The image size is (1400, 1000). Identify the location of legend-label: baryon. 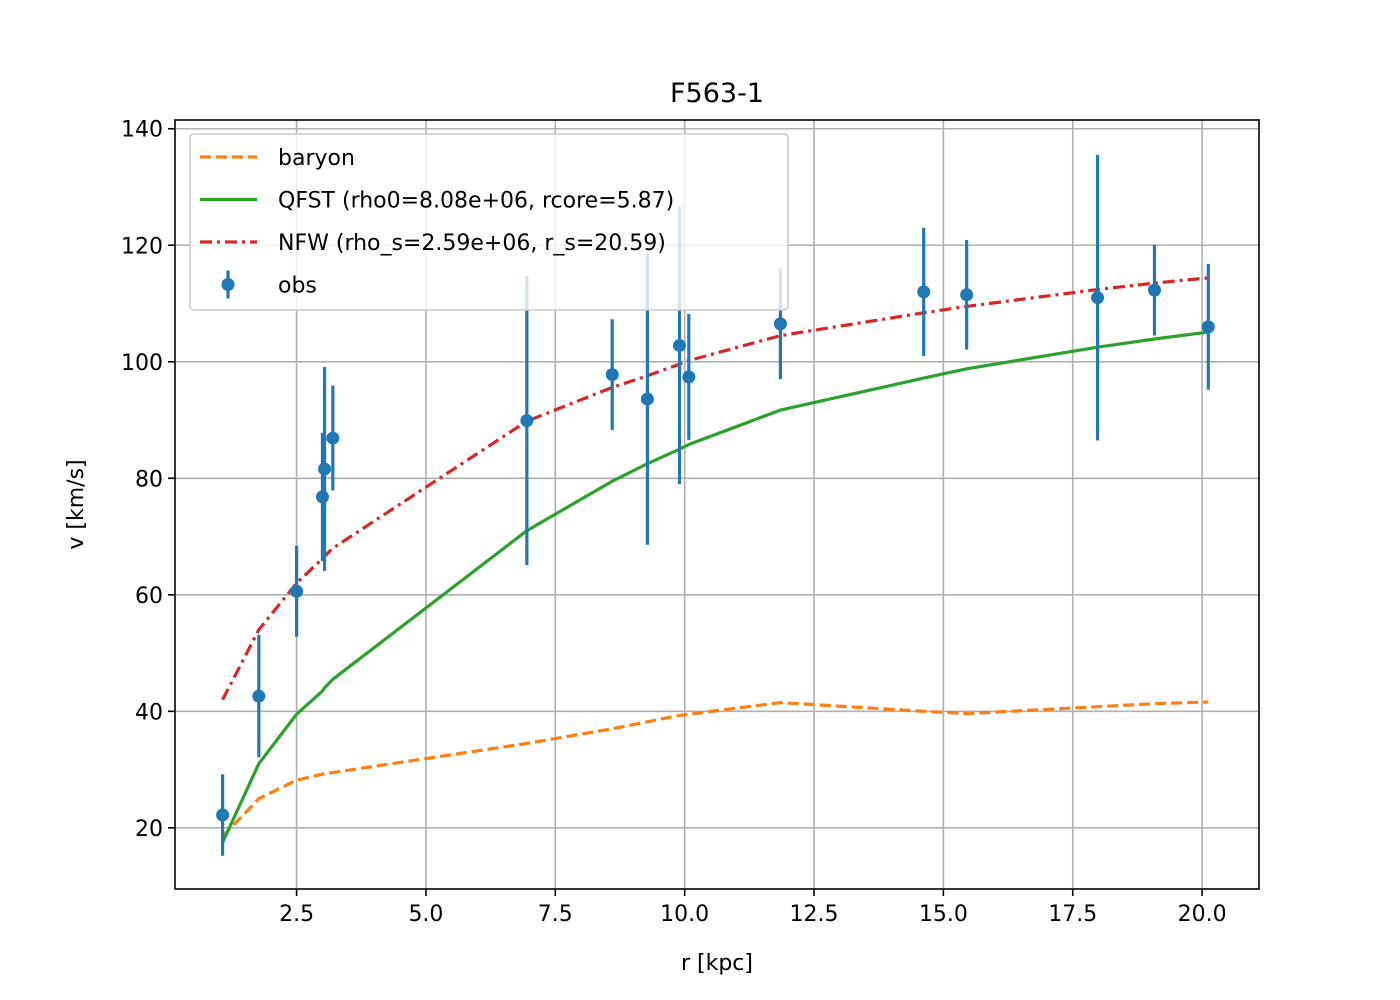
(316, 158).